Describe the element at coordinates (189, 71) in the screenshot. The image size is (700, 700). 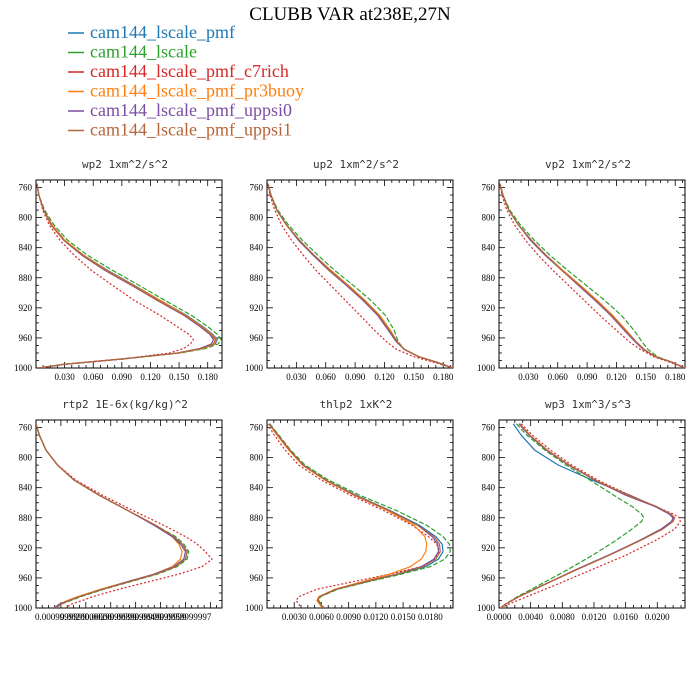
I see `legend-entry: cam144_lscale_pmf_c7rich` at that location.